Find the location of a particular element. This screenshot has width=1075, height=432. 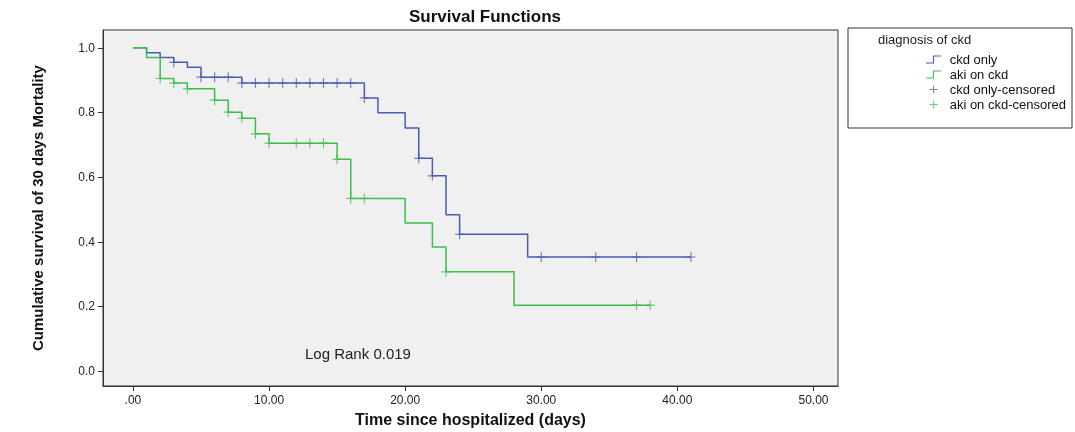

x-tick-label: 30.00 is located at coordinates (541, 400).